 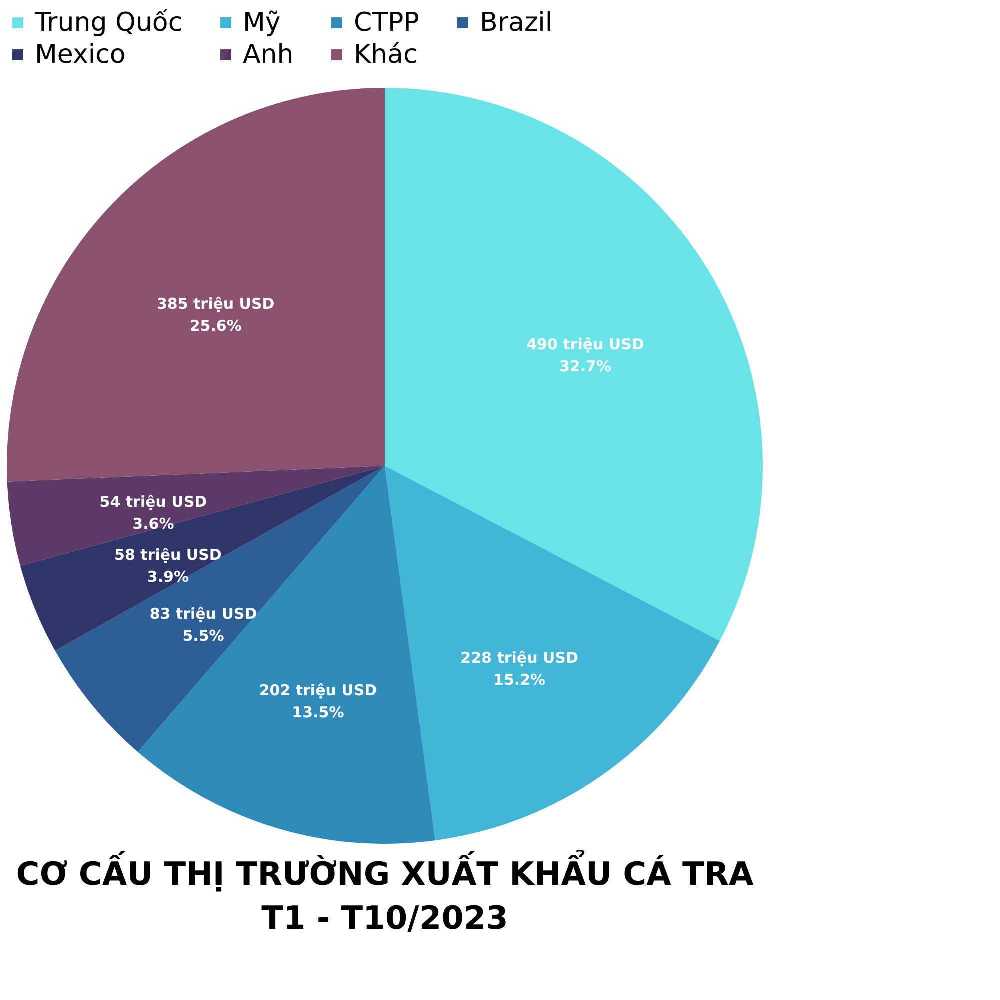 I want to click on data-label: 385 triệu USD 25.6%, so click(x=215, y=314).